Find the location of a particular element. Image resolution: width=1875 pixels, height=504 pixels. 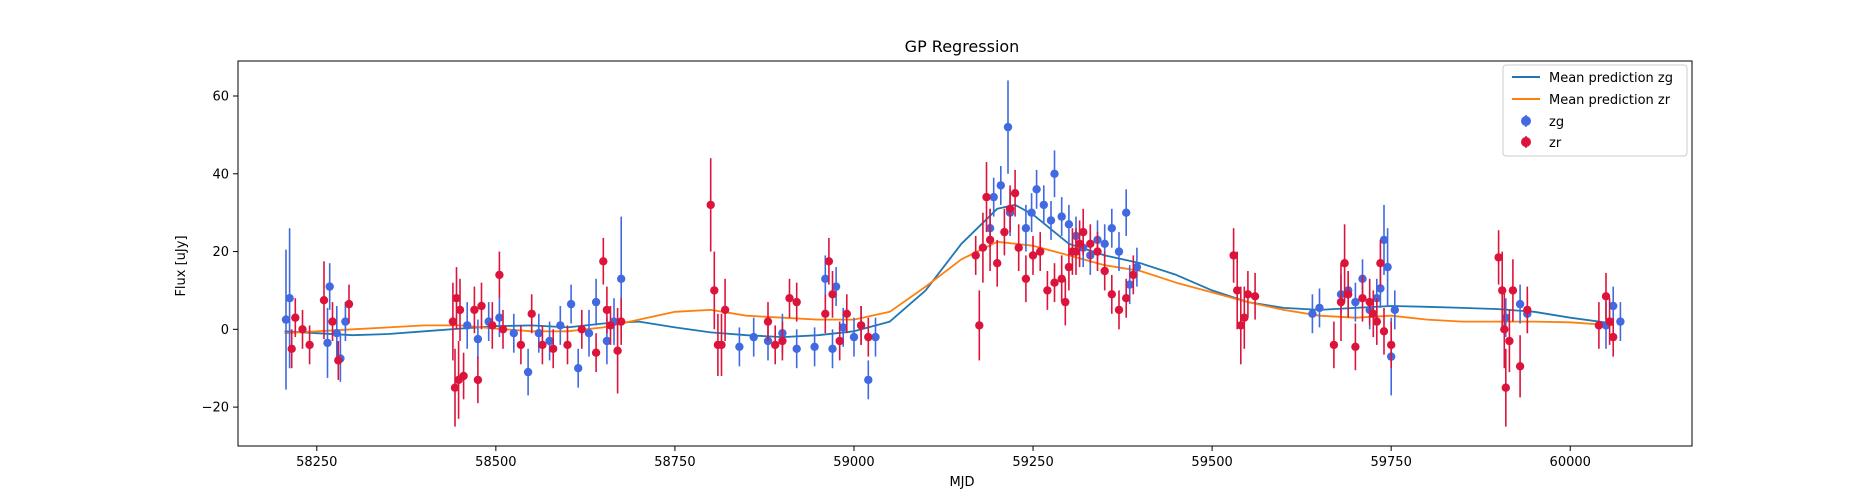

y-tick-label: 40 is located at coordinates (220, 174).